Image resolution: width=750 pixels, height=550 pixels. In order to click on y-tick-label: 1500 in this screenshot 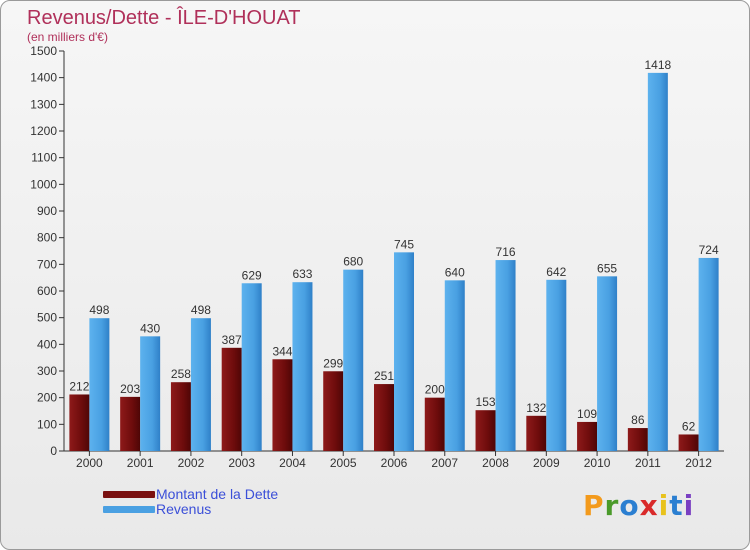, I will do `click(43, 51)`.